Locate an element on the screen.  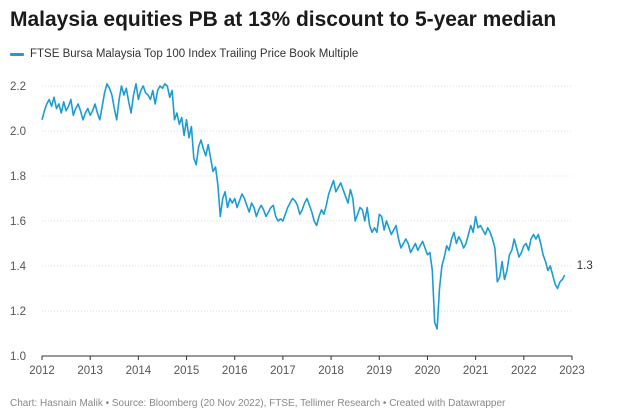
x-tick-label: 2015 is located at coordinates (187, 371).